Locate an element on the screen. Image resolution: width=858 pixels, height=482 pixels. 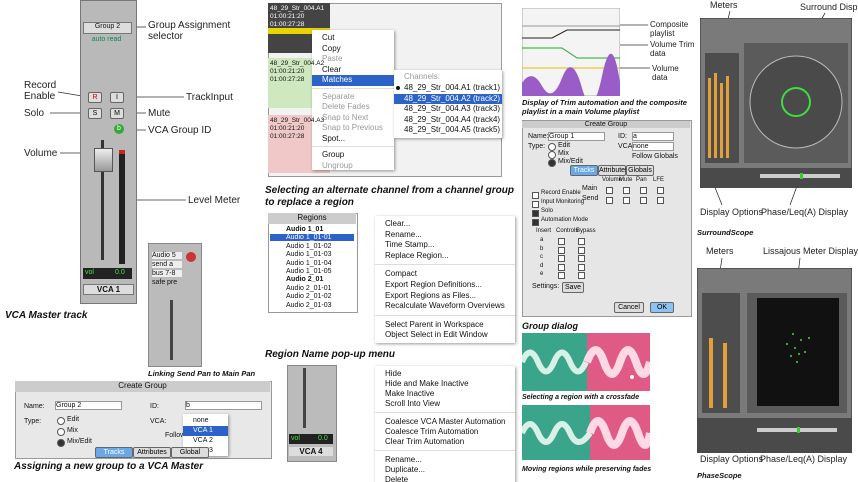
record-button: R is located at coordinates (95, 97).